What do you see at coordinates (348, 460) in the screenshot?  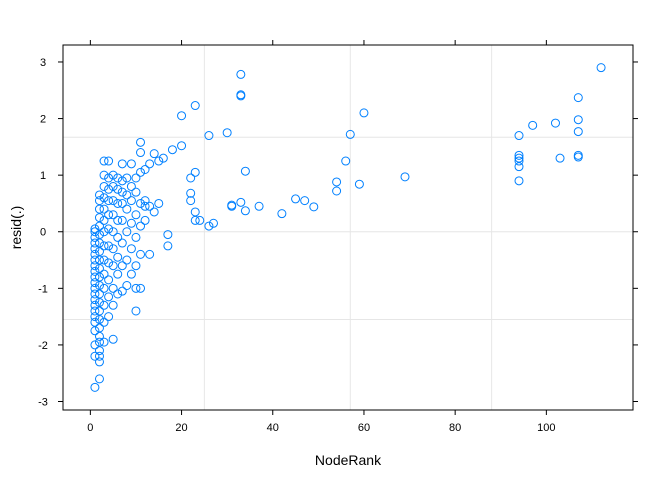 I see `x-axis-label: NodeRank` at bounding box center [348, 460].